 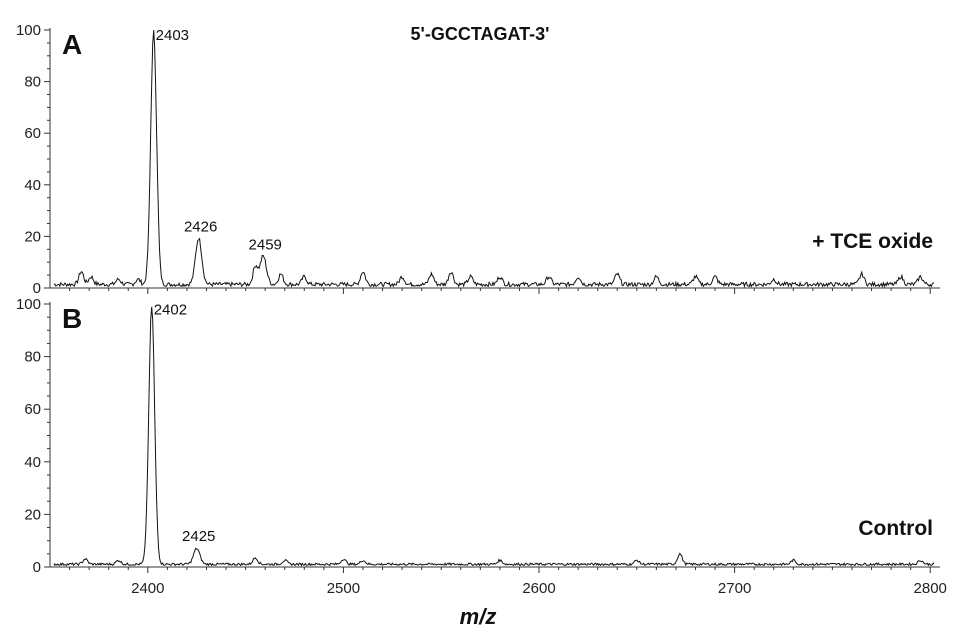 I want to click on x-tick-label: 2400, so click(x=147, y=588).